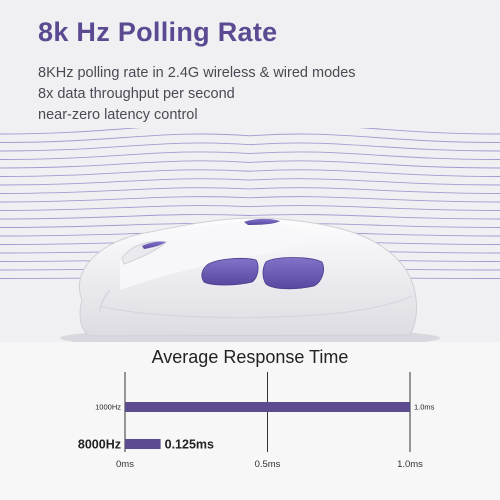 This screenshot has width=500, height=500. What do you see at coordinates (424, 407) in the screenshot?
I see `value-label: 1.0ms` at bounding box center [424, 407].